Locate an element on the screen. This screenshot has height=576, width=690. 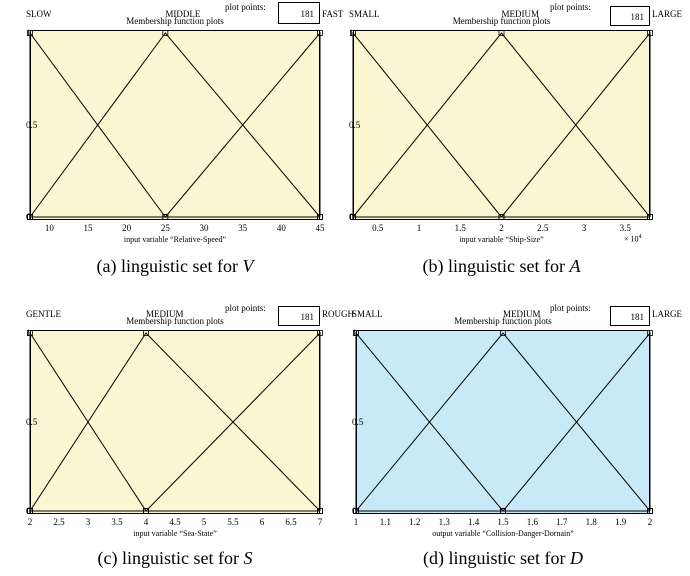
x-tick-label: 25 is located at coordinates (165, 228).